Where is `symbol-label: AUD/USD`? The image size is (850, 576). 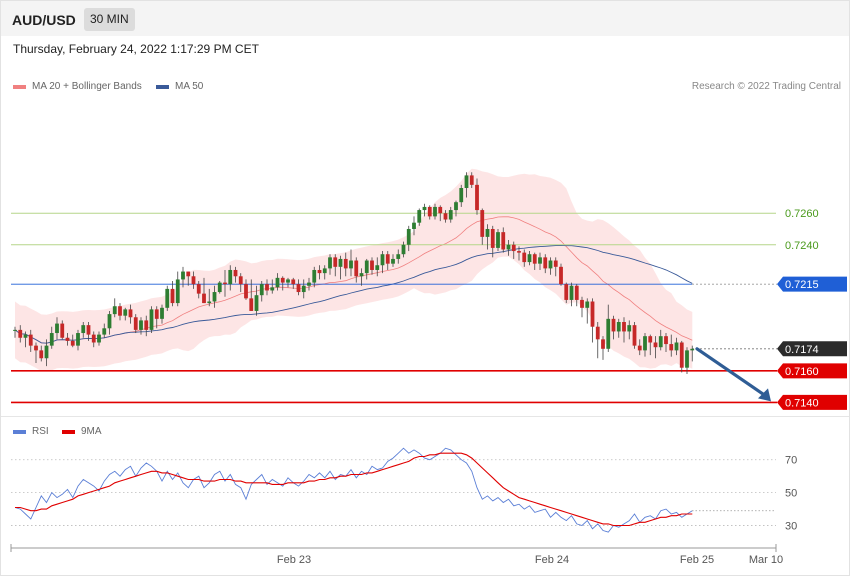 symbol-label: AUD/USD is located at coordinates (44, 20).